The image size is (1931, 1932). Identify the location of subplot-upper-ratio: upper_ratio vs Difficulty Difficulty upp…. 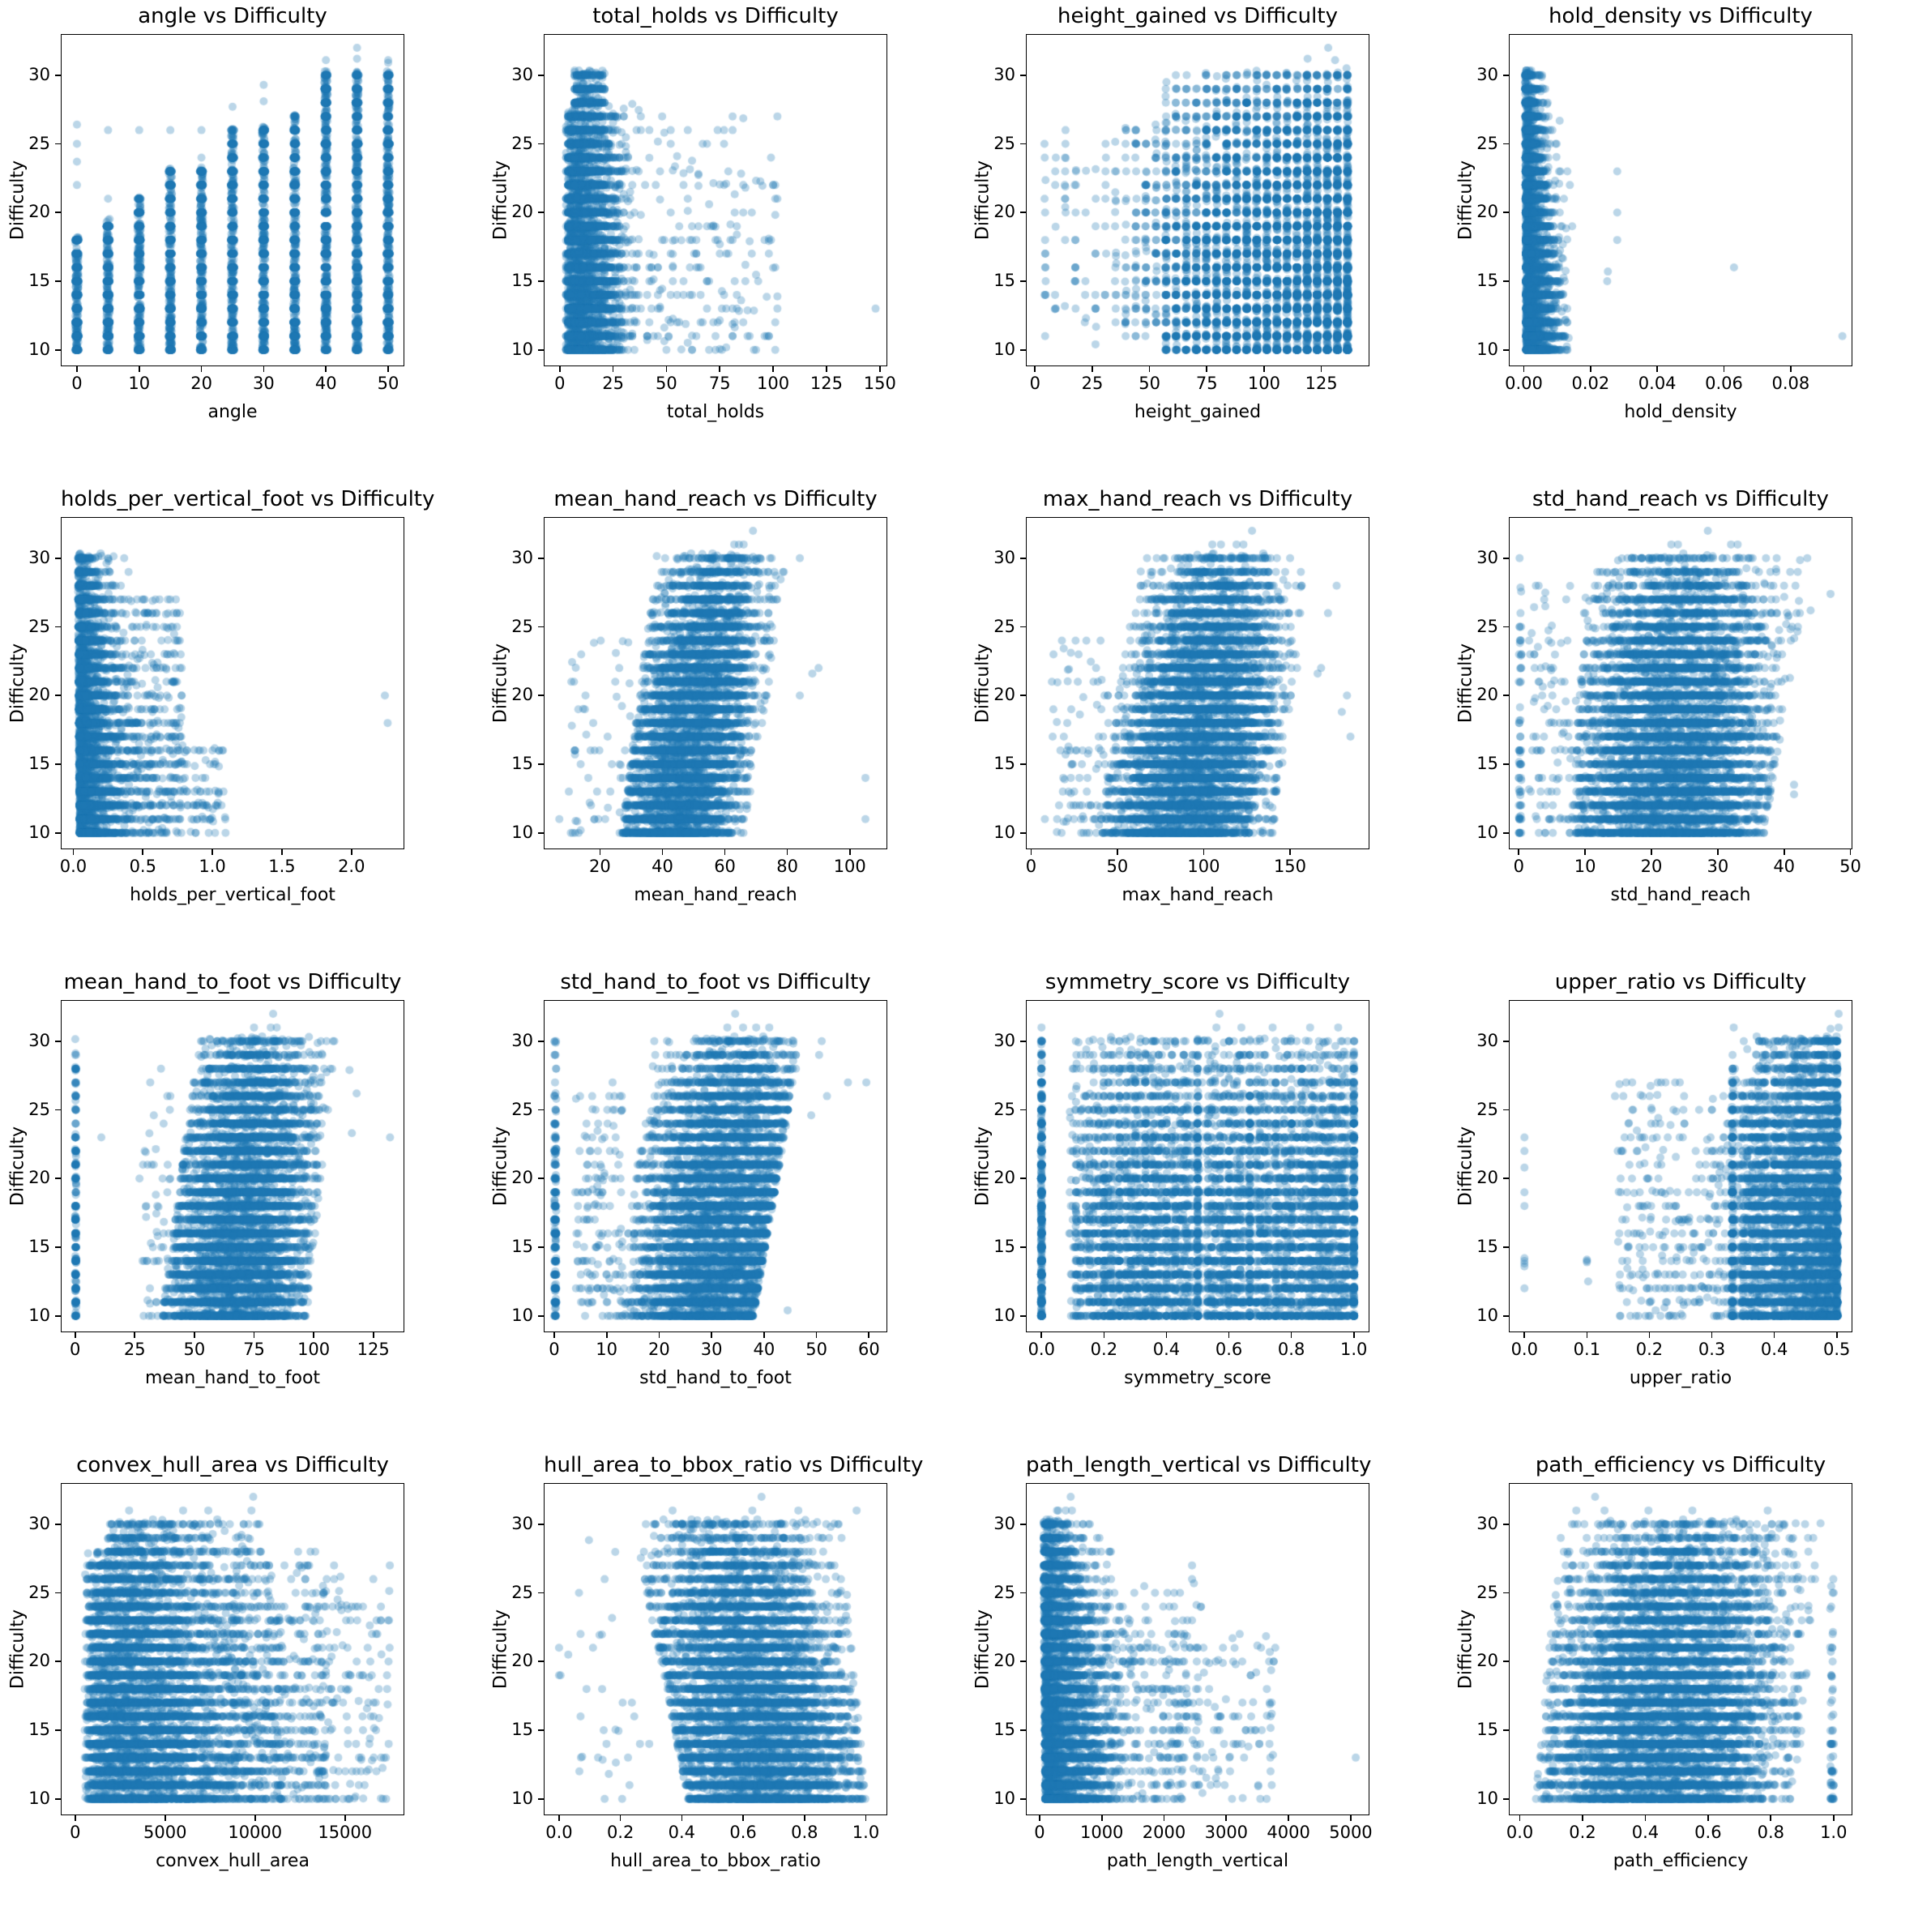
(1690, 1207).